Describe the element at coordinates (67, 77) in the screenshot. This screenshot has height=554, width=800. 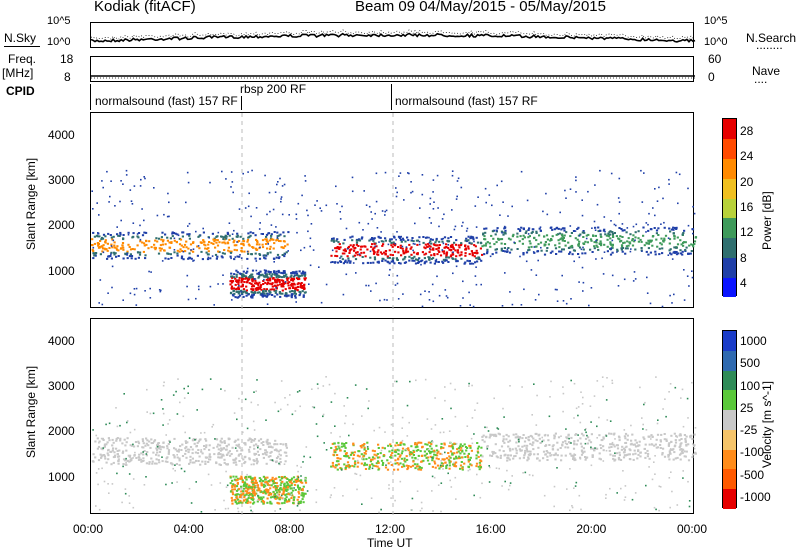
I see `freq-tick-bottom: 8` at that location.